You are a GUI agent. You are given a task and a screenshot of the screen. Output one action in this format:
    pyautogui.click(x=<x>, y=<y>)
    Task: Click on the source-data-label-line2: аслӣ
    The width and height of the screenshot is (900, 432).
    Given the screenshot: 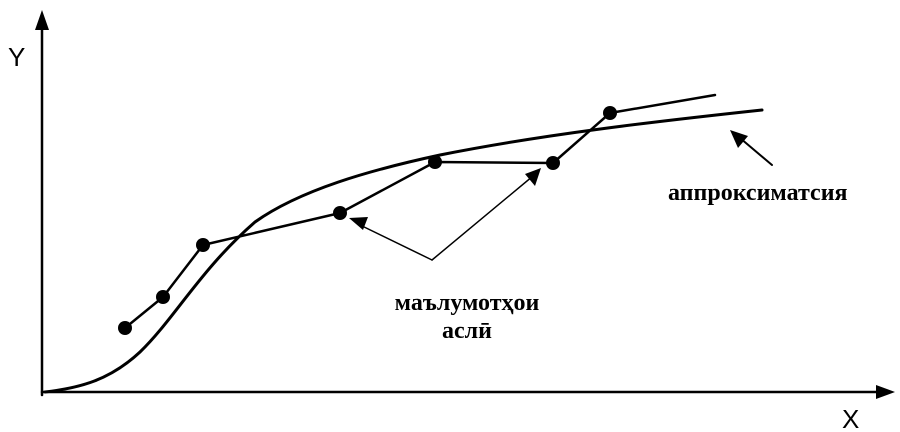 What is the action you would take?
    pyautogui.click(x=467, y=331)
    